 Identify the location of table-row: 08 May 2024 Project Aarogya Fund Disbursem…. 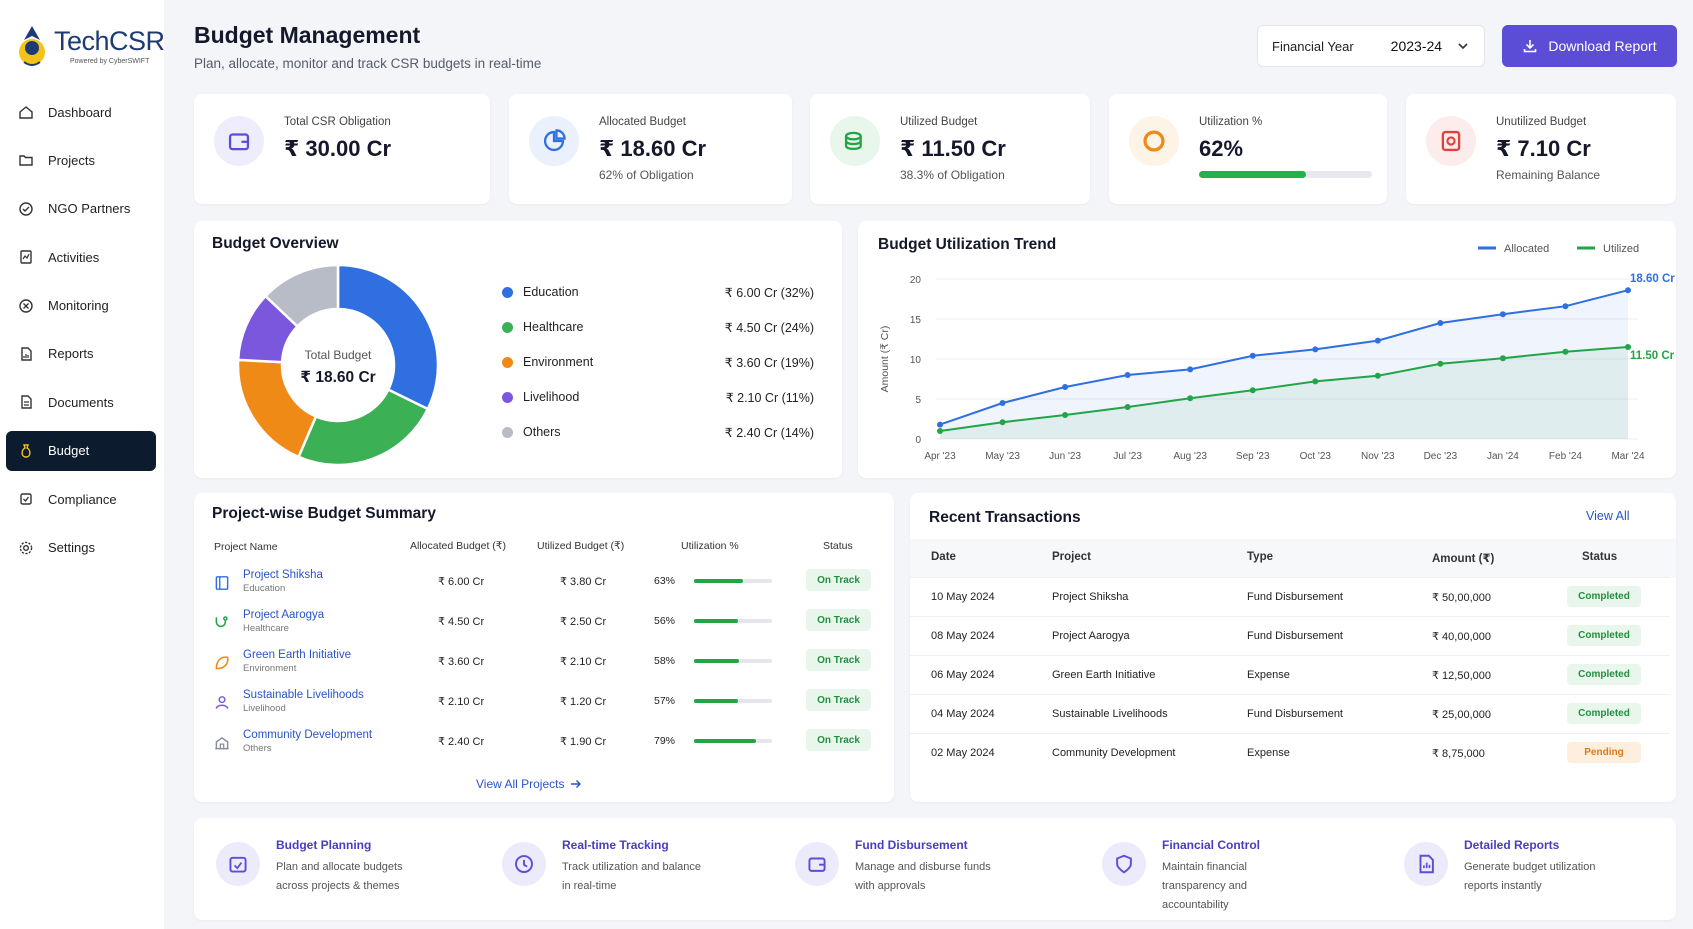
(1290, 635).